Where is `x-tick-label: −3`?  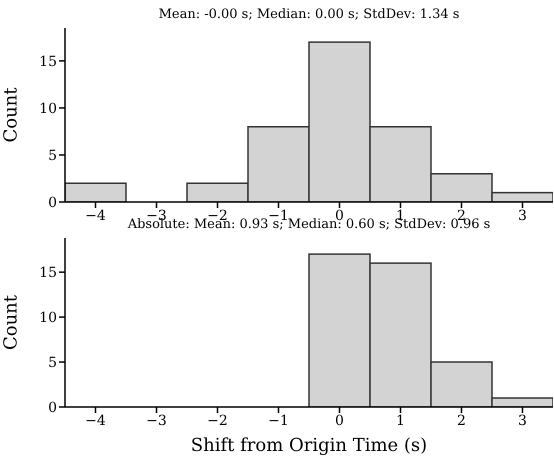 x-tick-label: −3 is located at coordinates (156, 420).